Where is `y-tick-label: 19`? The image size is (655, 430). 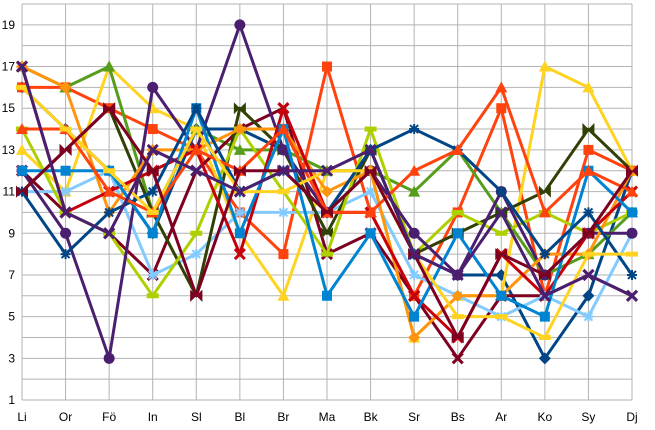 y-tick-label: 19 is located at coordinates (9, 25).